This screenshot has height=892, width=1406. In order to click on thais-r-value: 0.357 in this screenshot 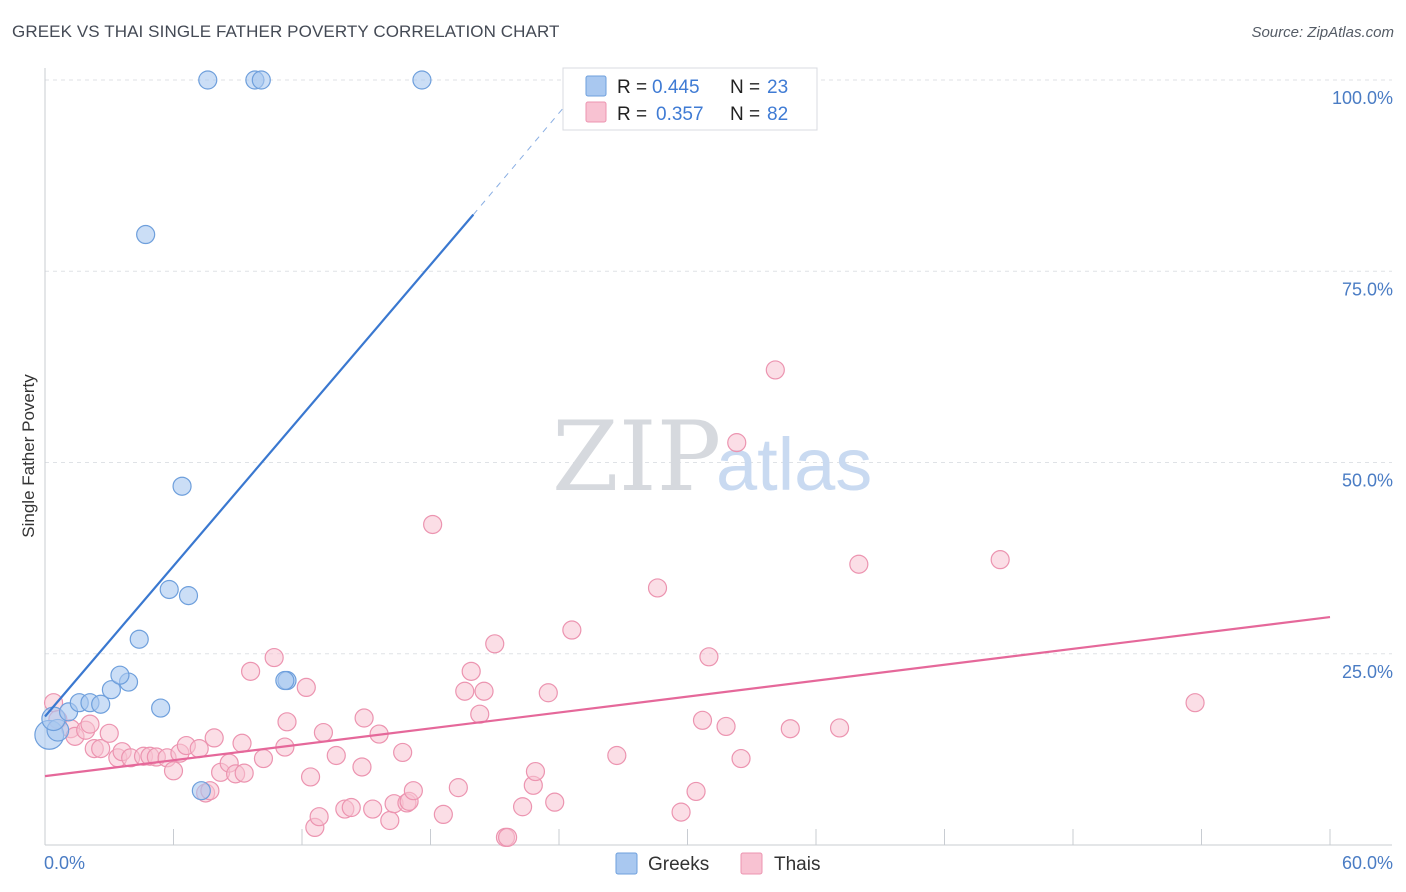, I will do `click(680, 114)`.